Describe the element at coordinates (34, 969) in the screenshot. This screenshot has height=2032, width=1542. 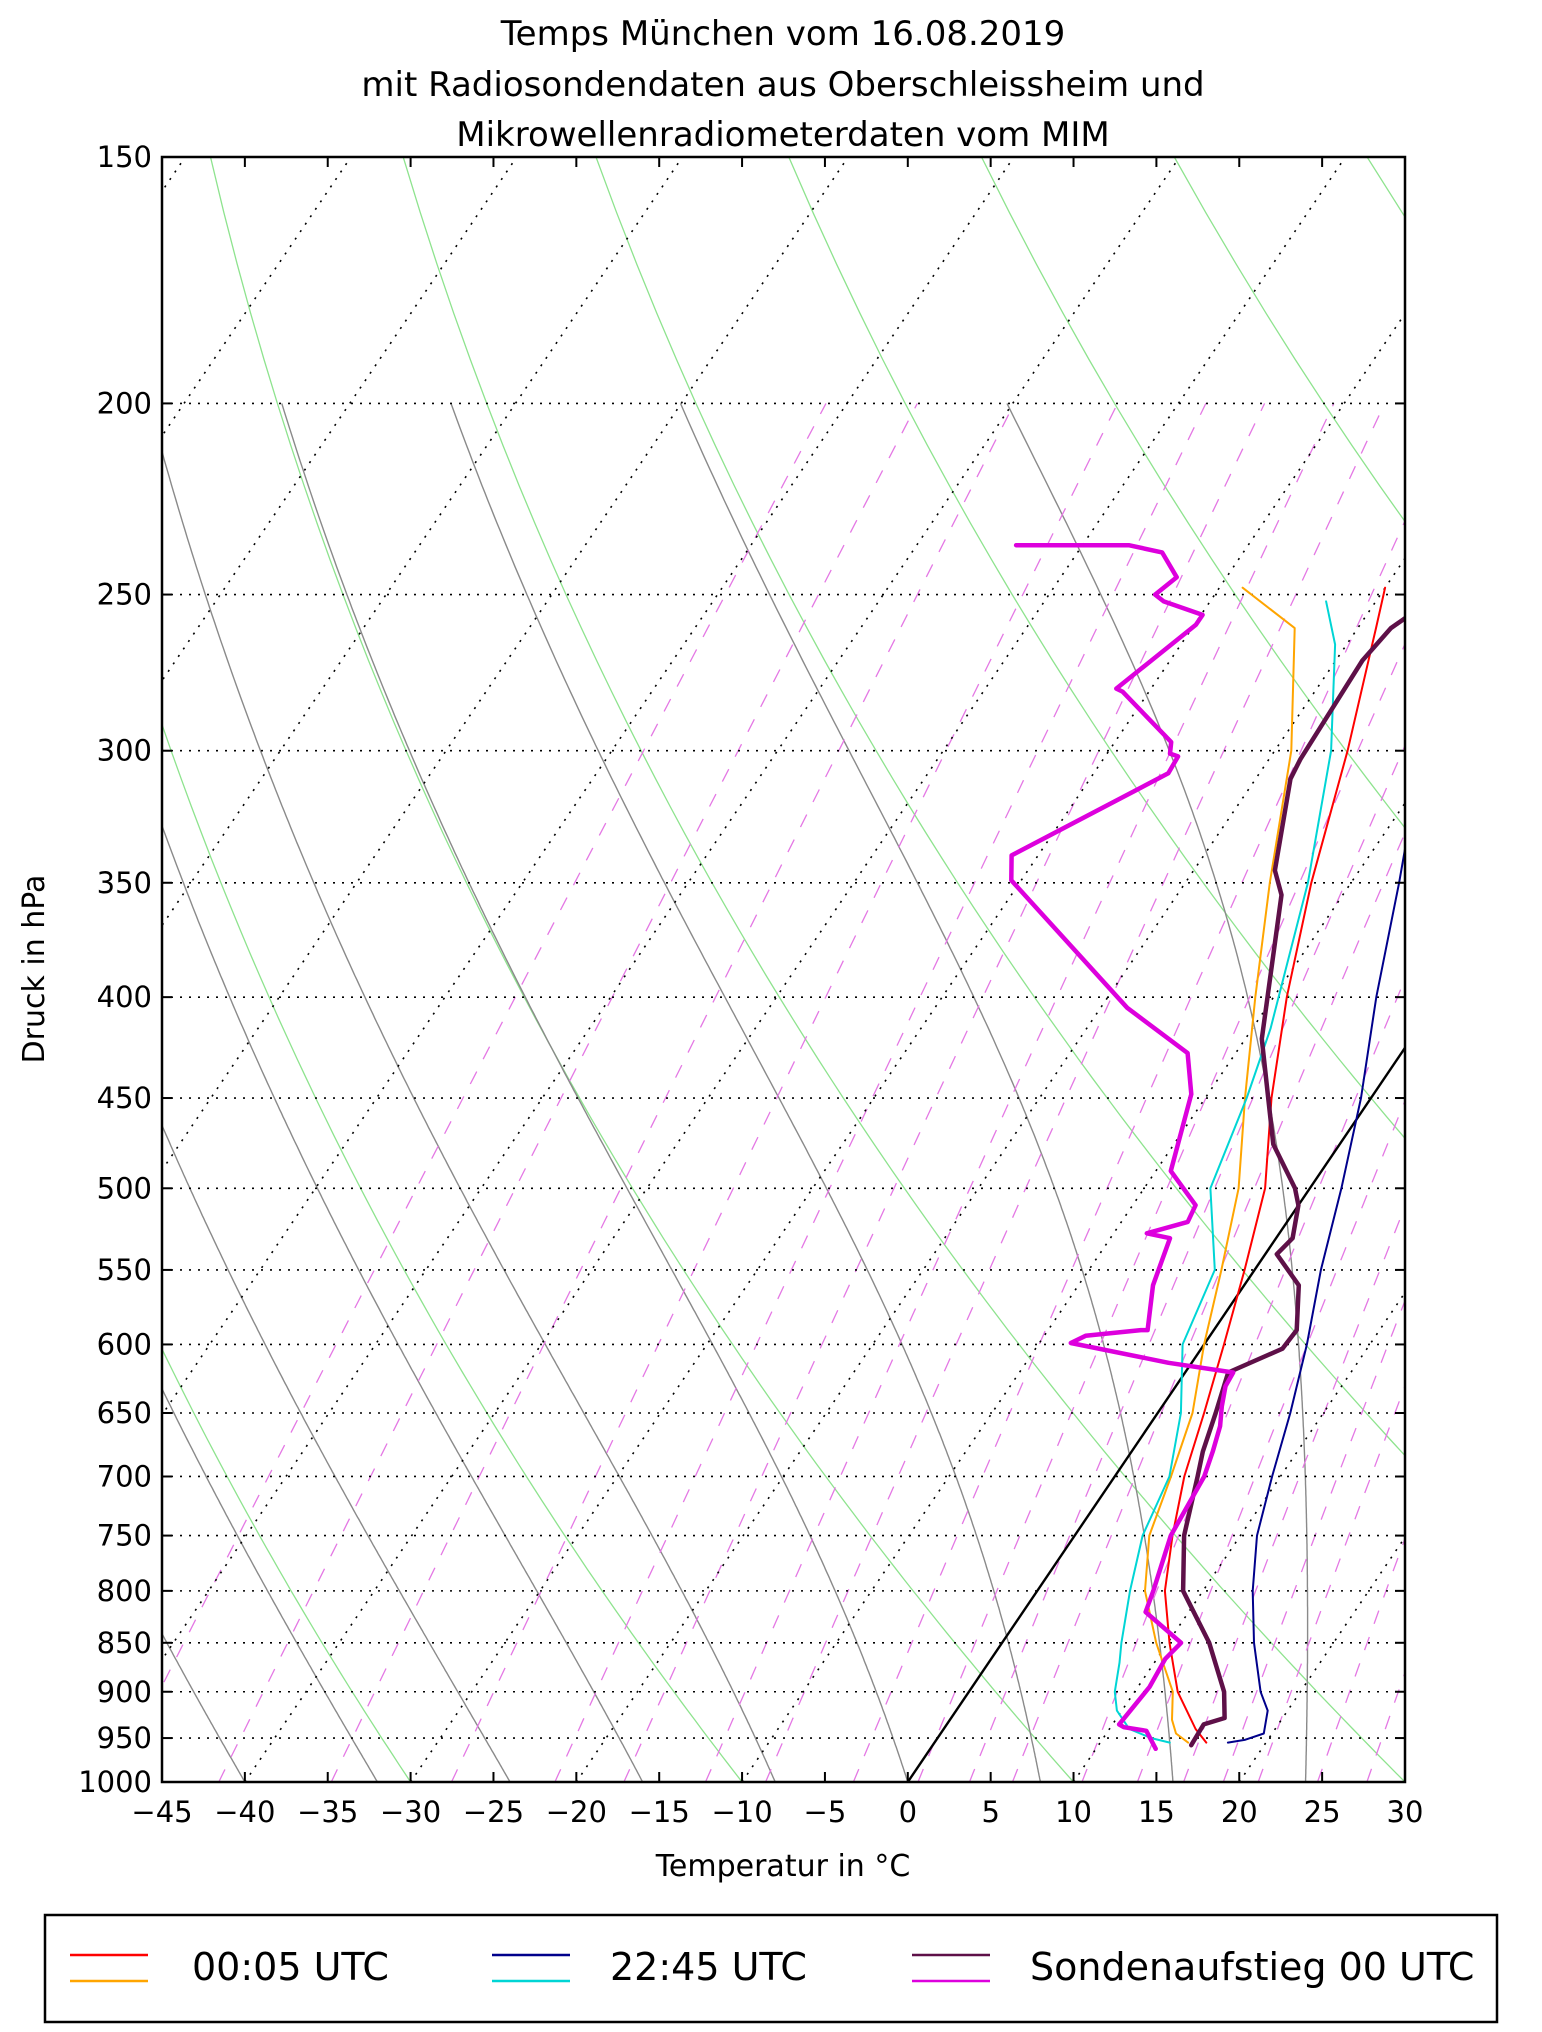
I see `y-axis-label: Druck in hPa` at that location.